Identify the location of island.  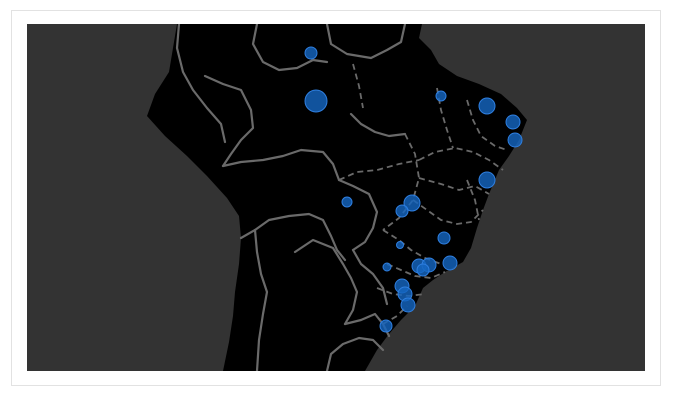
(295, 331).